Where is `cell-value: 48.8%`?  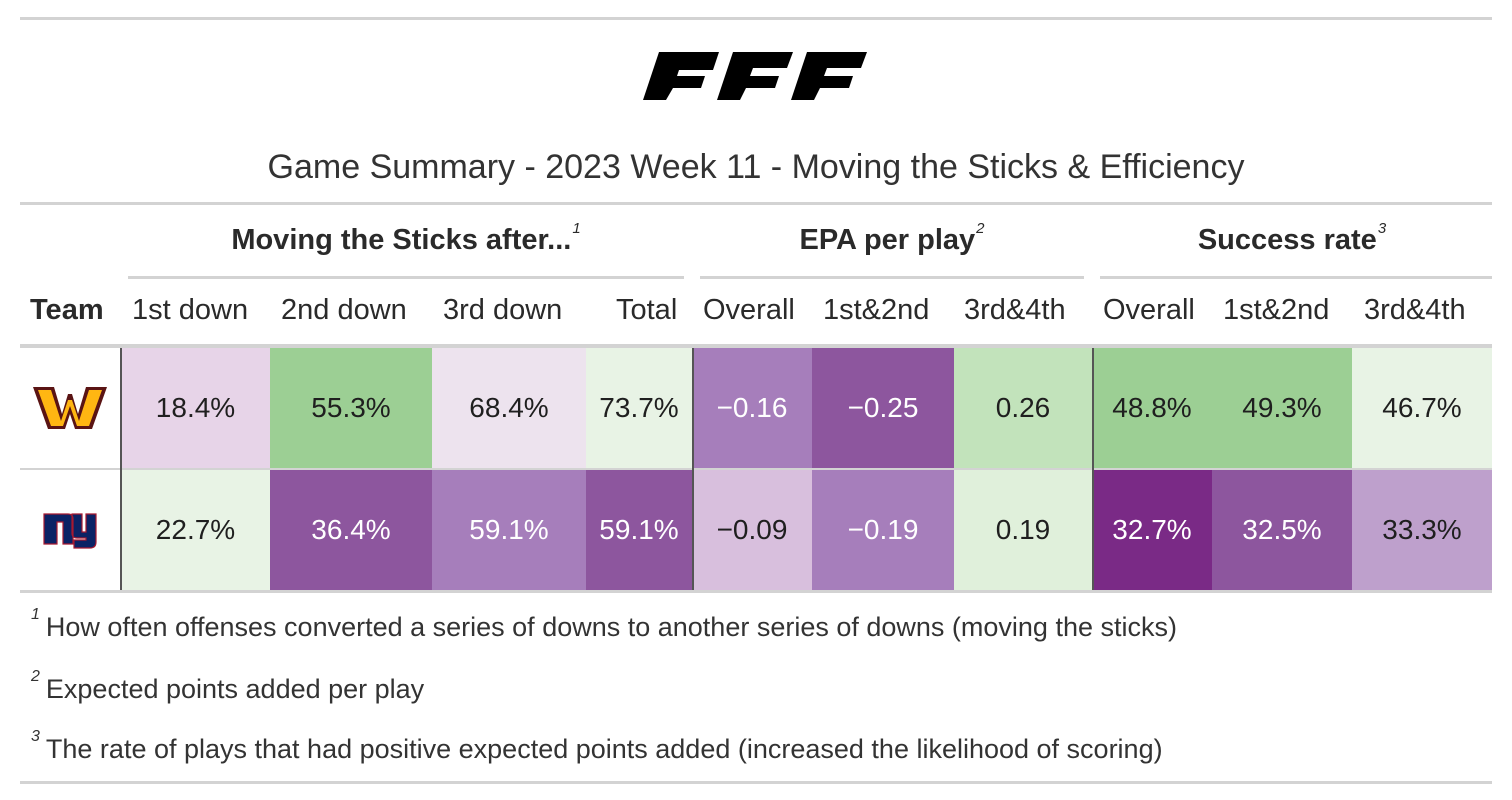 cell-value: 48.8% is located at coordinates (1152, 407).